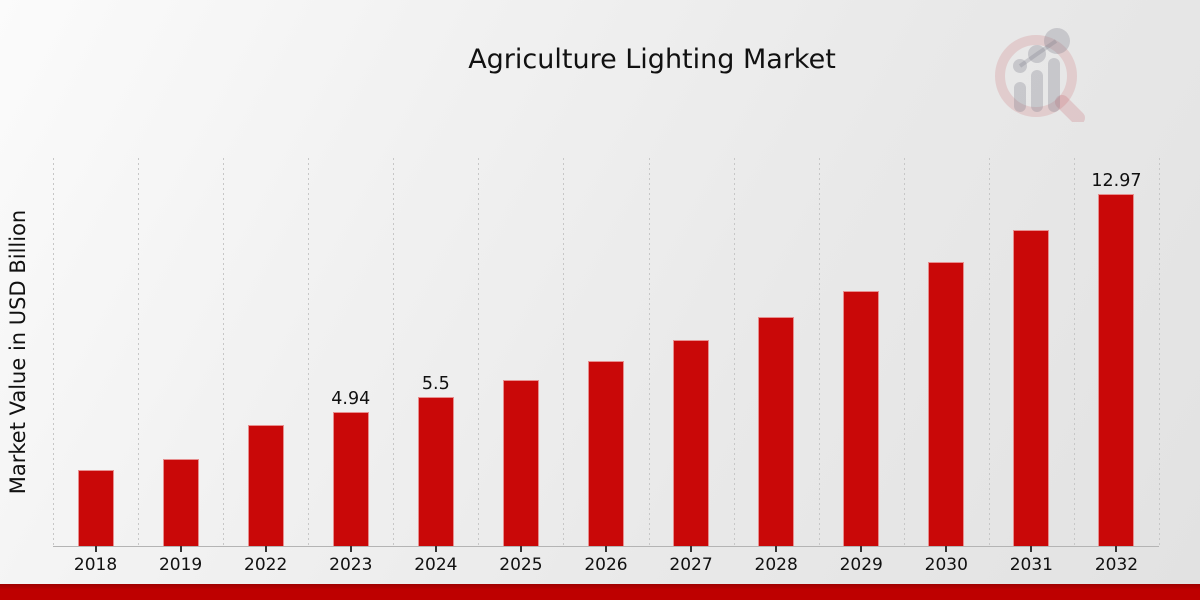 This screenshot has height=600, width=1200. I want to click on x-tick-label-2028: 2028, so click(776, 565).